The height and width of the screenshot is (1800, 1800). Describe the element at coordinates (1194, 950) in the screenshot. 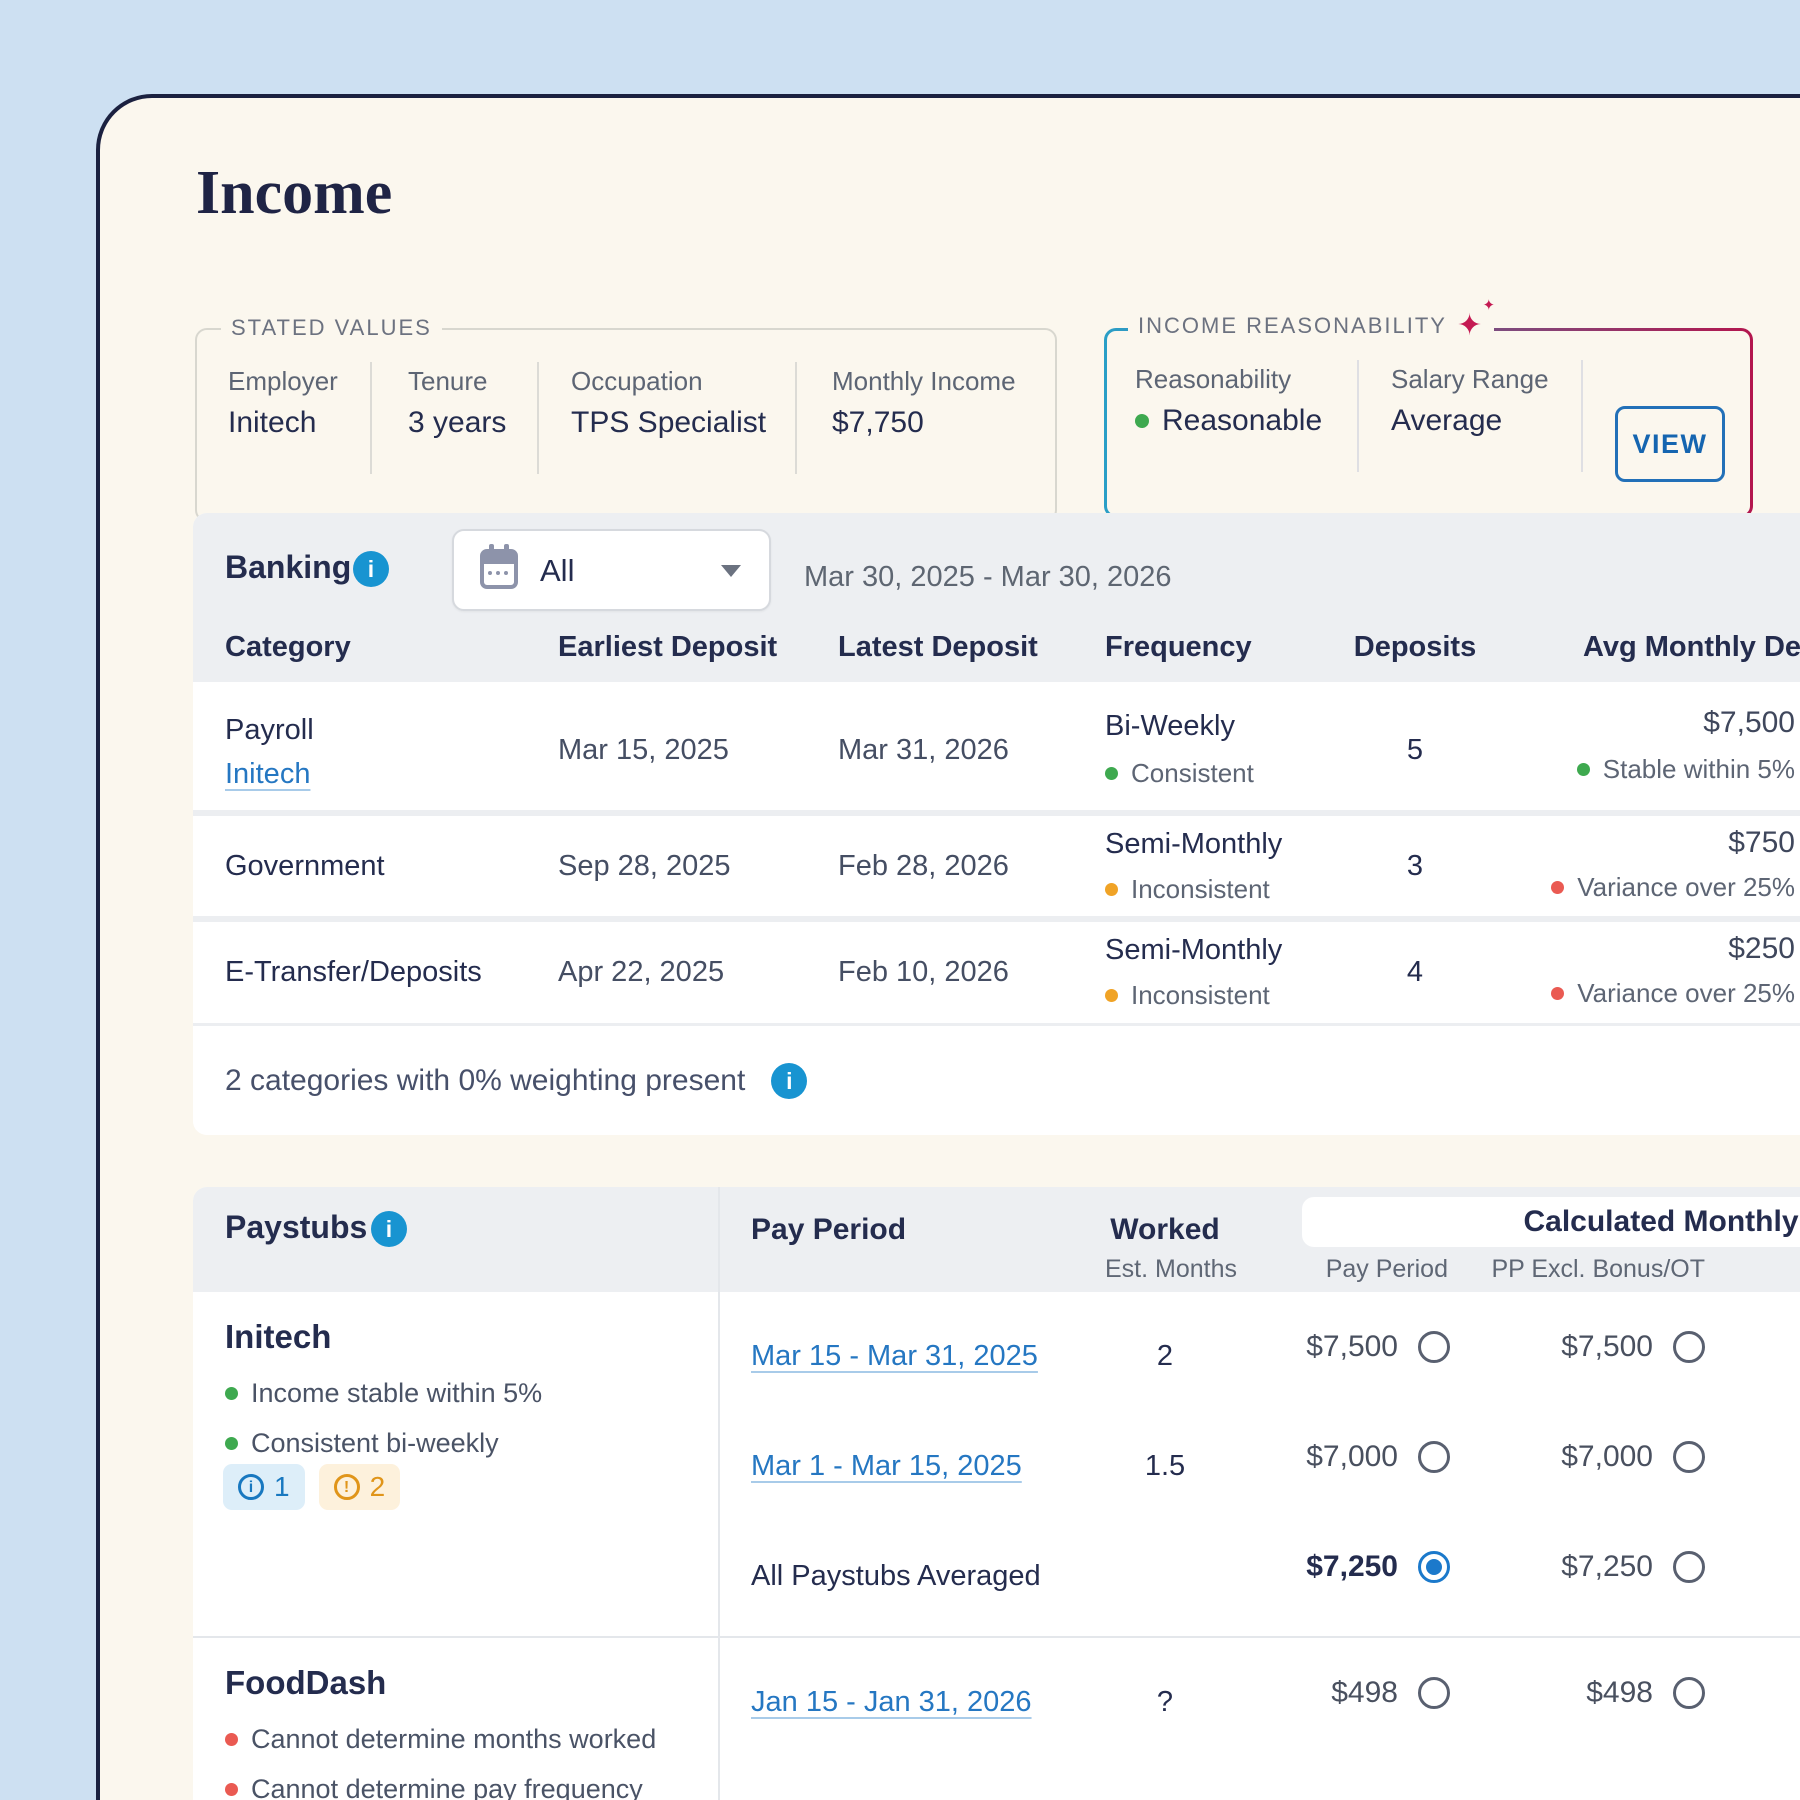

I see `frequency-cell: Semi-Monthly` at that location.